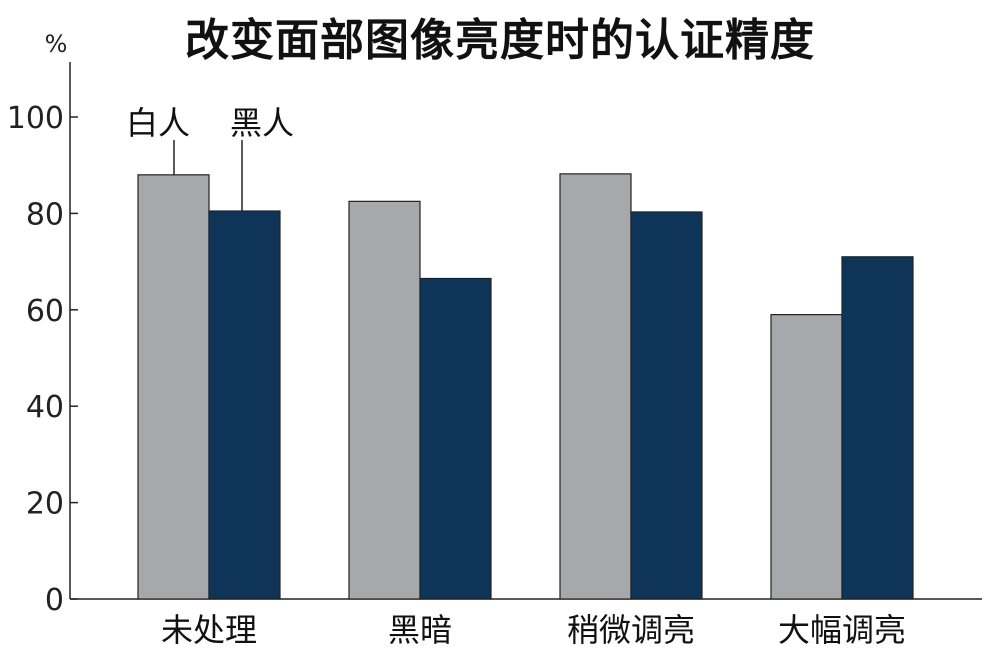  What do you see at coordinates (842, 630) in the screenshot?
I see `x-category-label: 大幅调亮` at bounding box center [842, 630].